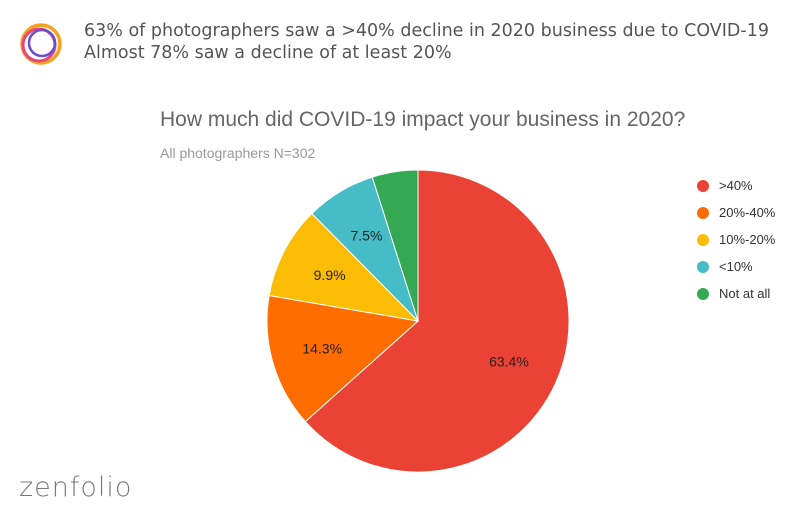  I want to click on legend-label-0: >40%, so click(736, 185).